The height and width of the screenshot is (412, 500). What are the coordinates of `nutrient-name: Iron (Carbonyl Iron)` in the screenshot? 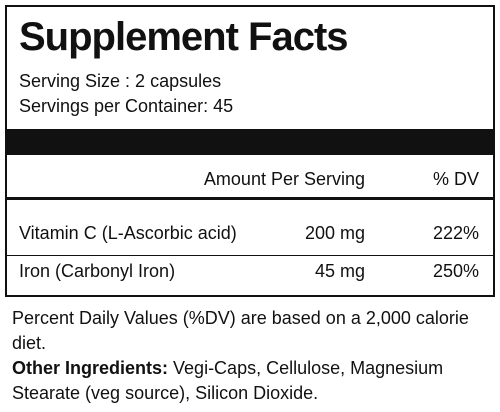 It's located at (97, 271).